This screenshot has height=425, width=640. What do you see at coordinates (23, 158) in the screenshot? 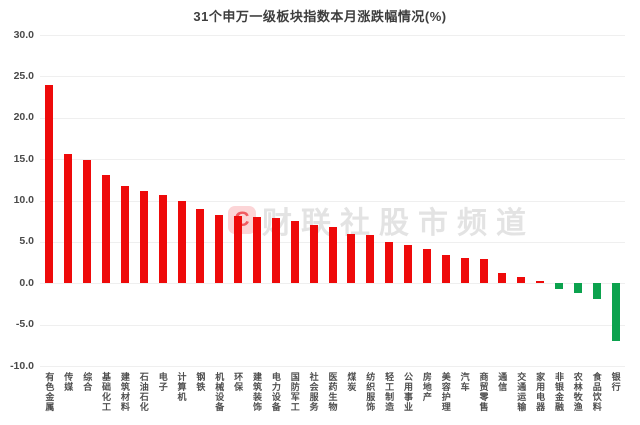
I see `y-tick-label: 15.0` at bounding box center [23, 158].